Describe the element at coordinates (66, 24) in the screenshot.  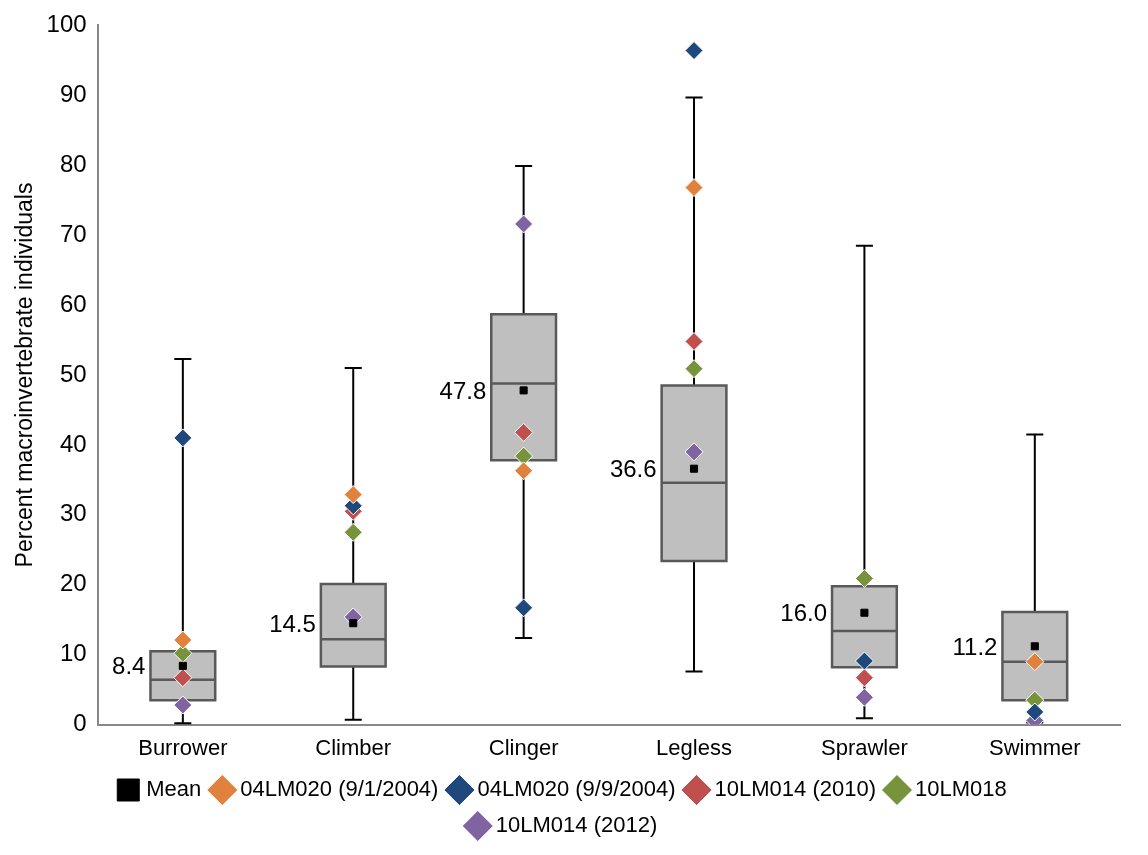
I see `y-tick-label: 100` at that location.